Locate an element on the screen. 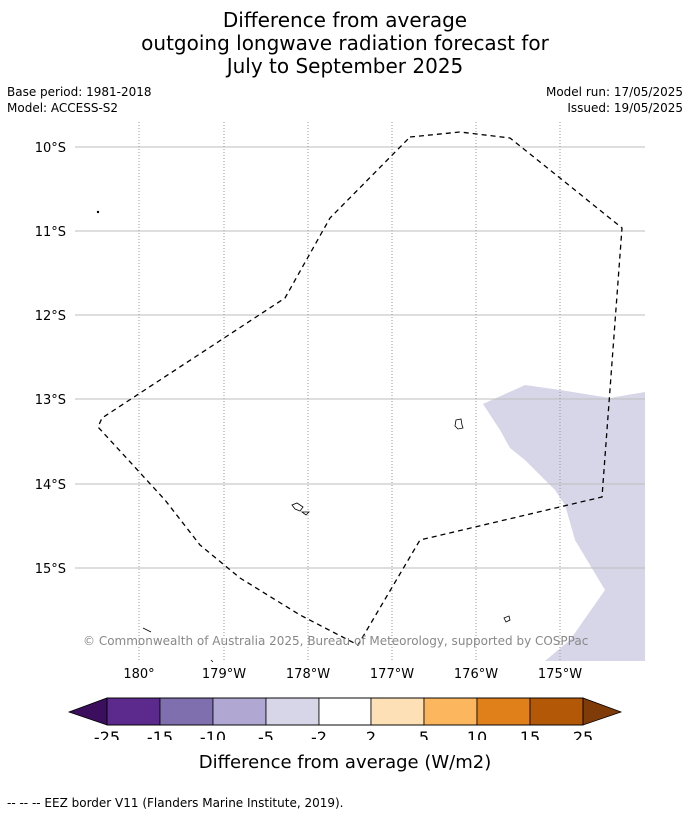 Image resolution: width=690 pixels, height=816 pixels. lon-label: 177°W is located at coordinates (392, 674).